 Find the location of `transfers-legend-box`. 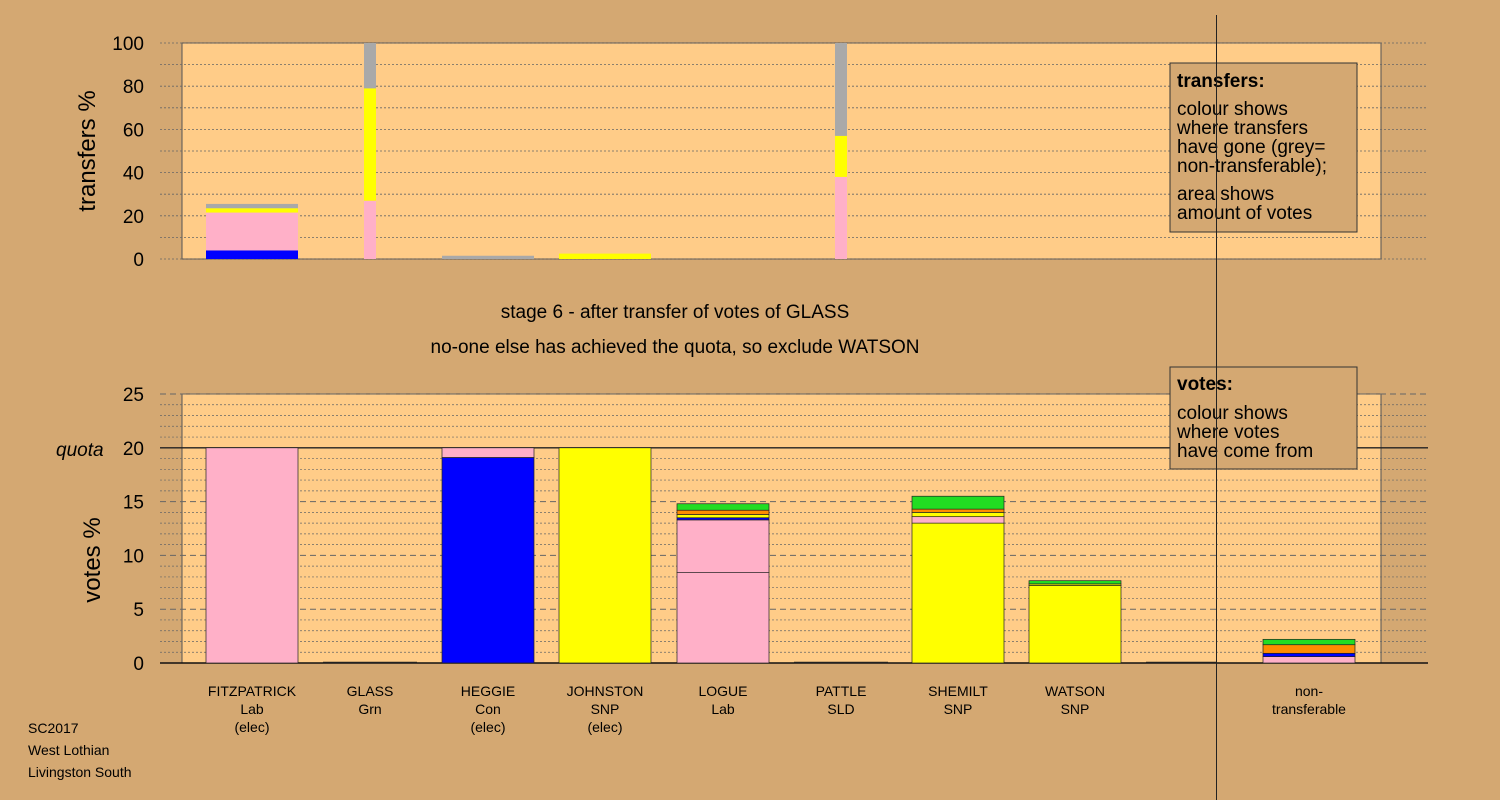

transfers-legend-box is located at coordinates (1263, 147).